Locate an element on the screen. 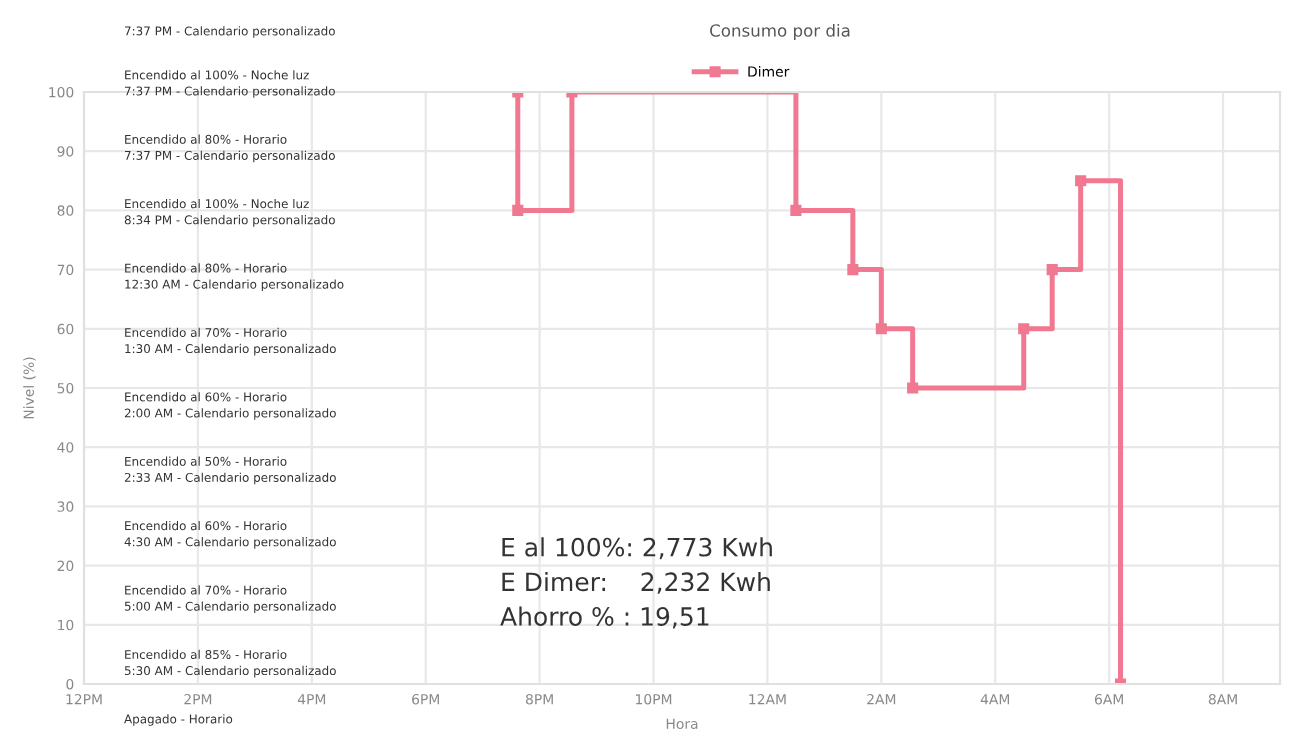 The height and width of the screenshot is (752, 1300). annotation: E al 100%: 2,773 Kwh E Dimer: 2,232 Kwh Ahorro % : 19,51 is located at coordinates (636, 583).